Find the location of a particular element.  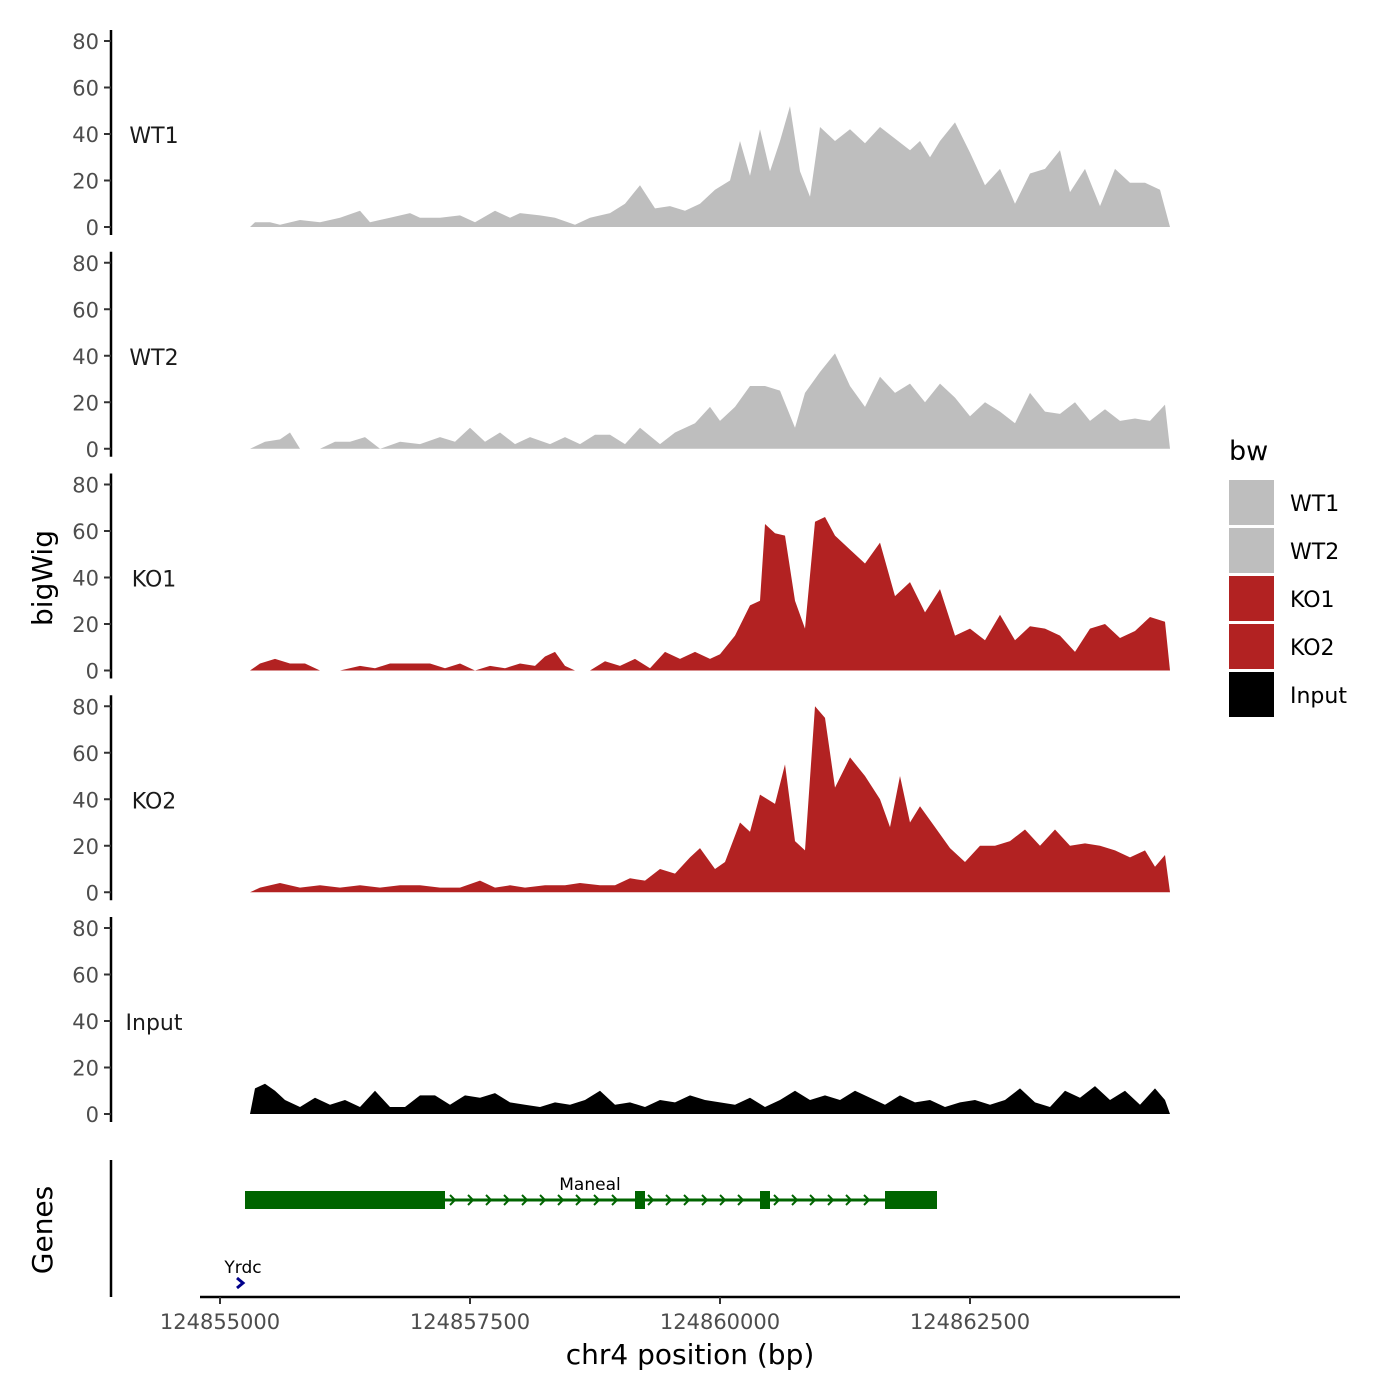

x-tick-label: 124857500 is located at coordinates (470, 1322).